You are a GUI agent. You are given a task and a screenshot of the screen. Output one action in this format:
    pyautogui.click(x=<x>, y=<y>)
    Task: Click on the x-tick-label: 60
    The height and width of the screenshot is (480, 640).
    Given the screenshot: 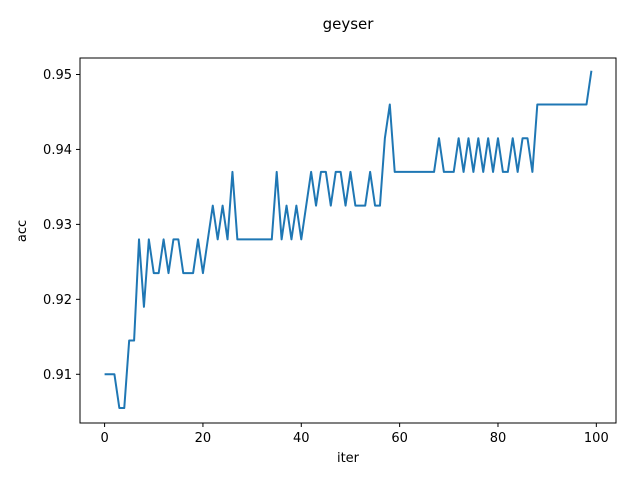 What is the action you would take?
    pyautogui.click(x=399, y=438)
    